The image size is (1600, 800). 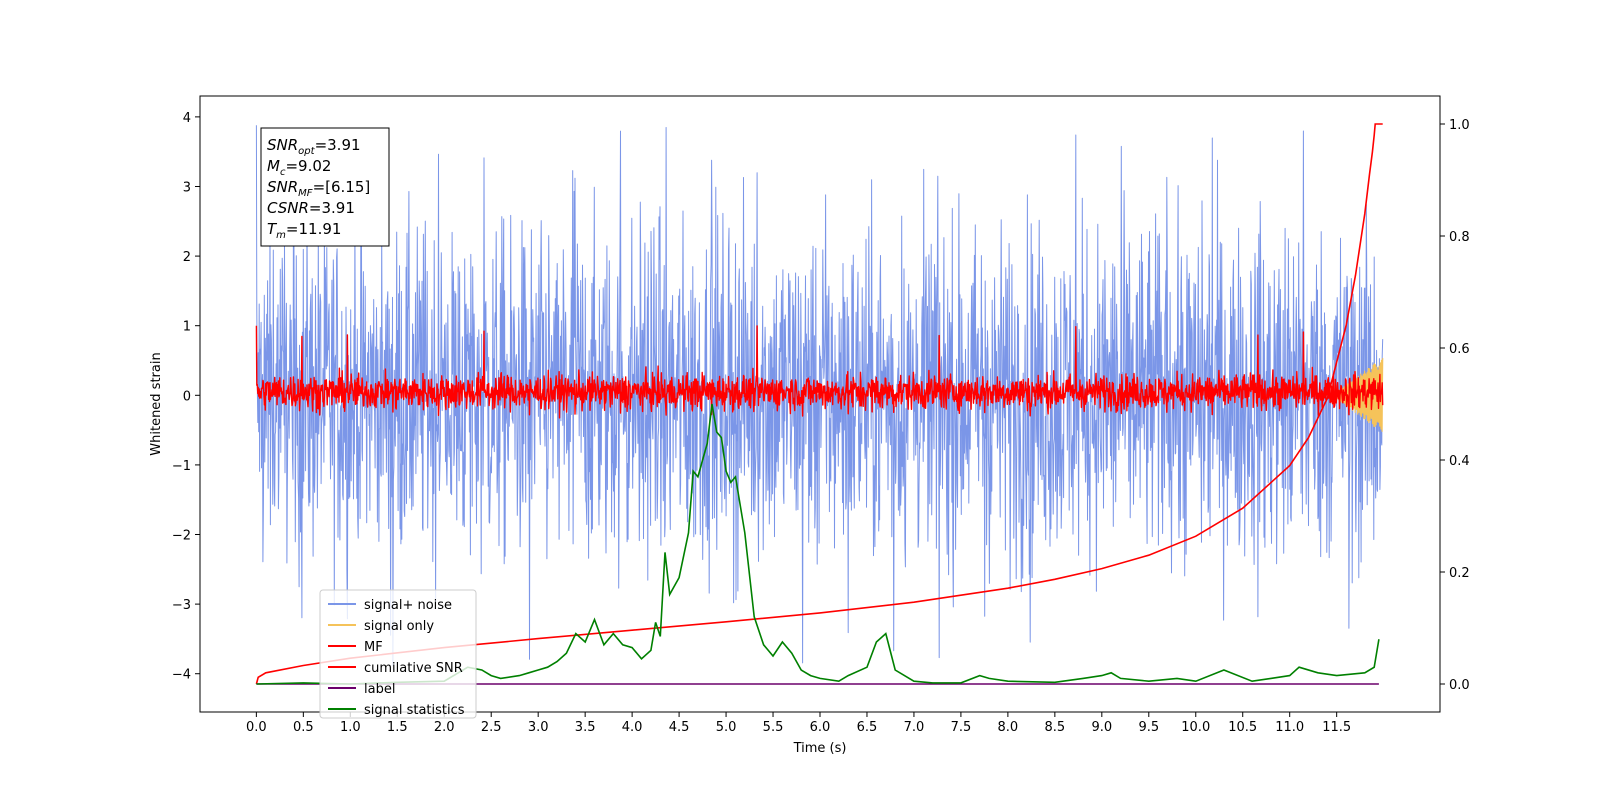 I want to click on info-line: SNRopt=3.91, so click(x=314, y=146).